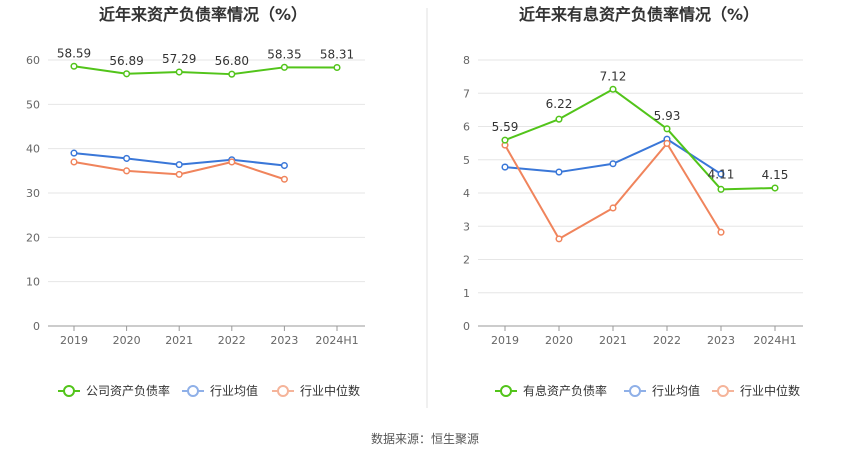  Describe the element at coordinates (466, 193) in the screenshot. I see `chart2-y-tick-label: 4` at that location.